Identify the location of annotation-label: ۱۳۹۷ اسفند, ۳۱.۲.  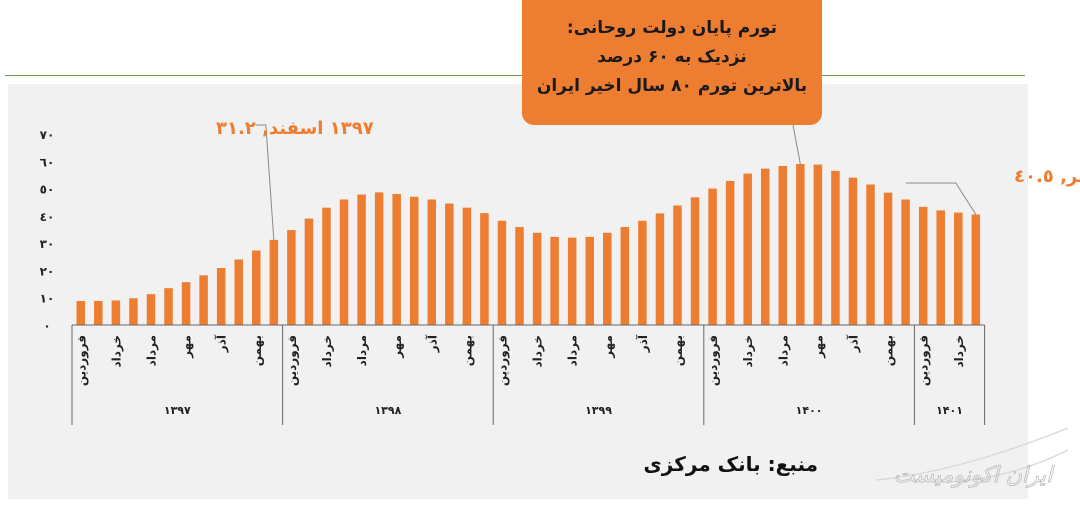
(295, 128).